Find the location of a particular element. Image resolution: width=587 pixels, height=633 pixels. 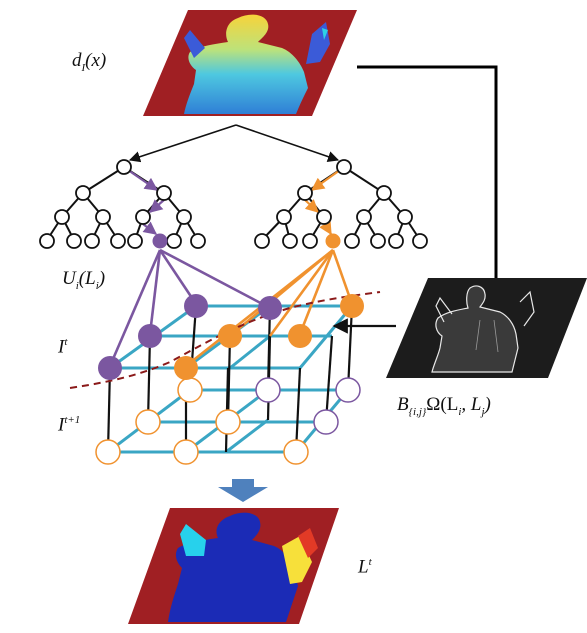

pairwise-term-label: B{i,j}Ω(Li, Lj) is located at coordinates (444, 406).